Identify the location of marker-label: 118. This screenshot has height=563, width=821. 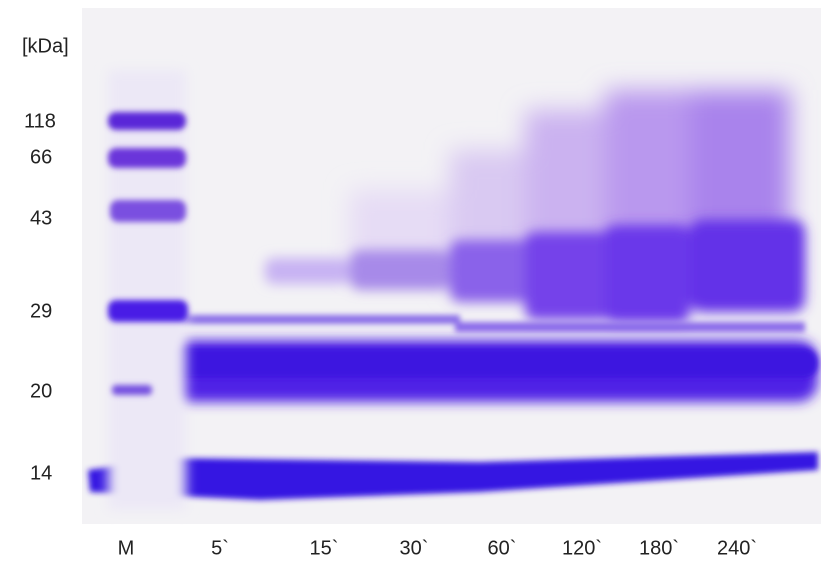
(40, 121).